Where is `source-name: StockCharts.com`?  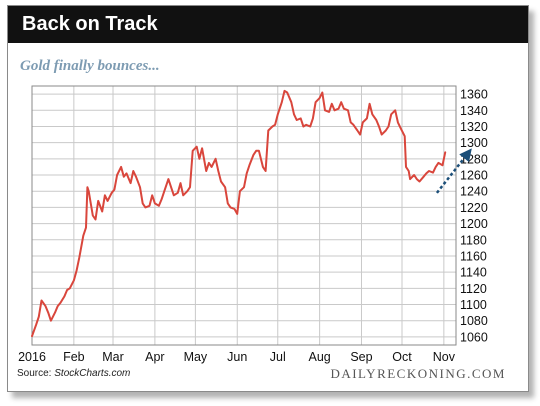 source-name: StockCharts.com is located at coordinates (92, 373).